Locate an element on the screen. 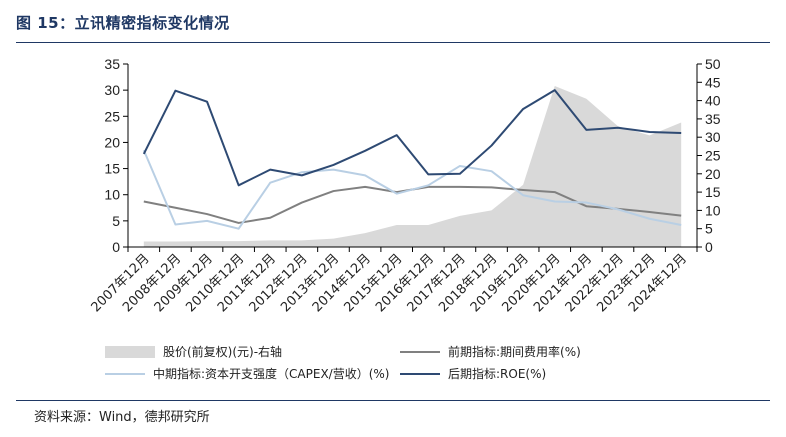 The height and width of the screenshot is (437, 786). left-tick-label: 35 is located at coordinates (112, 64).